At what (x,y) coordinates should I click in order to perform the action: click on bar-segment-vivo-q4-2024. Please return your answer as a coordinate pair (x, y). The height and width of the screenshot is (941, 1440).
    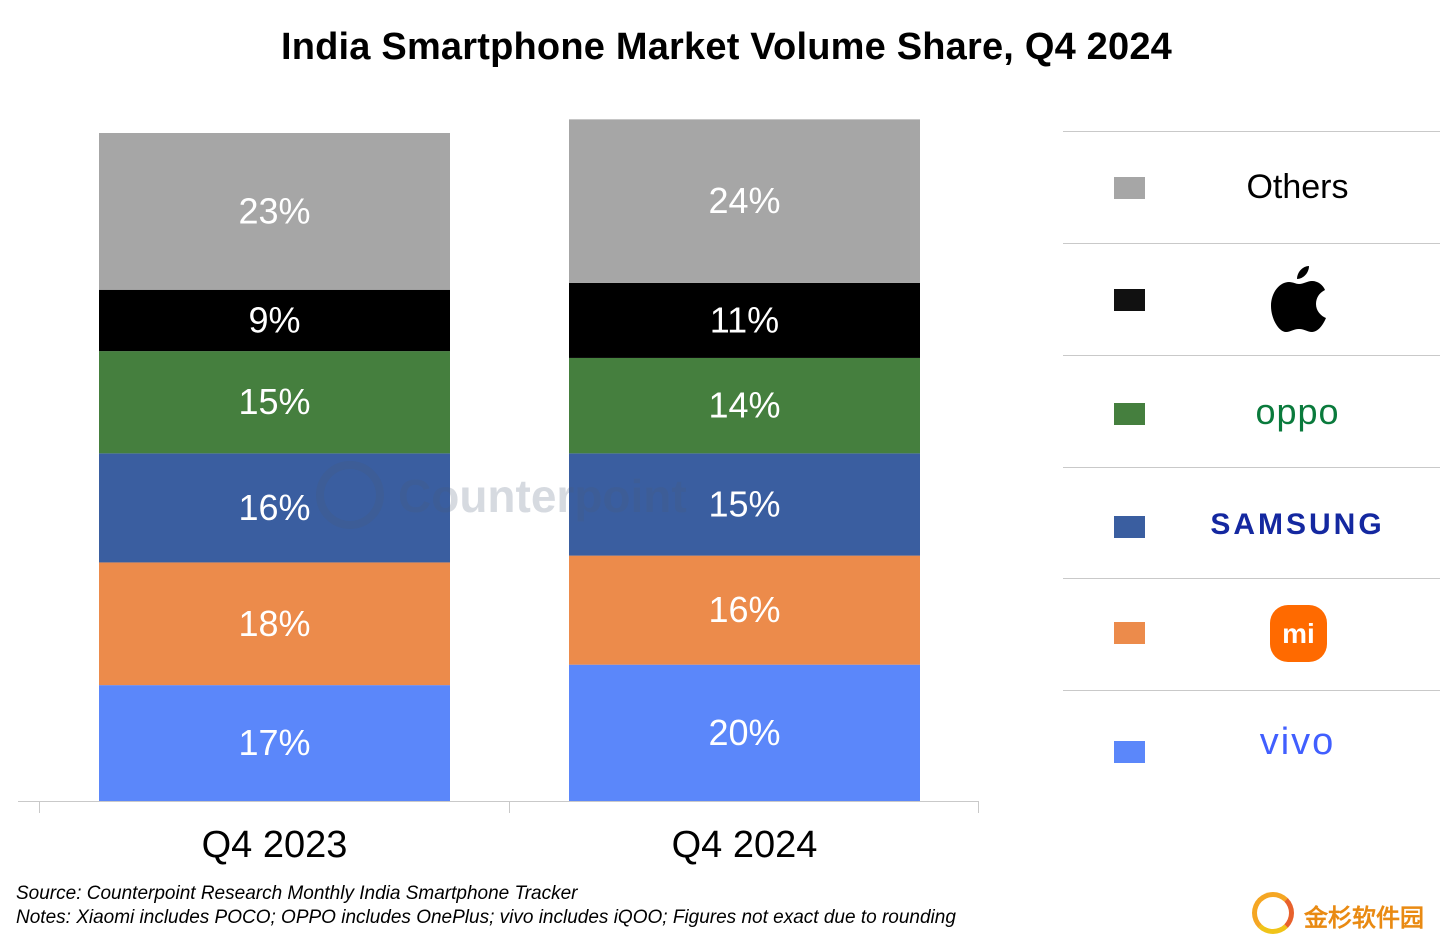
    Looking at the image, I should click on (744, 732).